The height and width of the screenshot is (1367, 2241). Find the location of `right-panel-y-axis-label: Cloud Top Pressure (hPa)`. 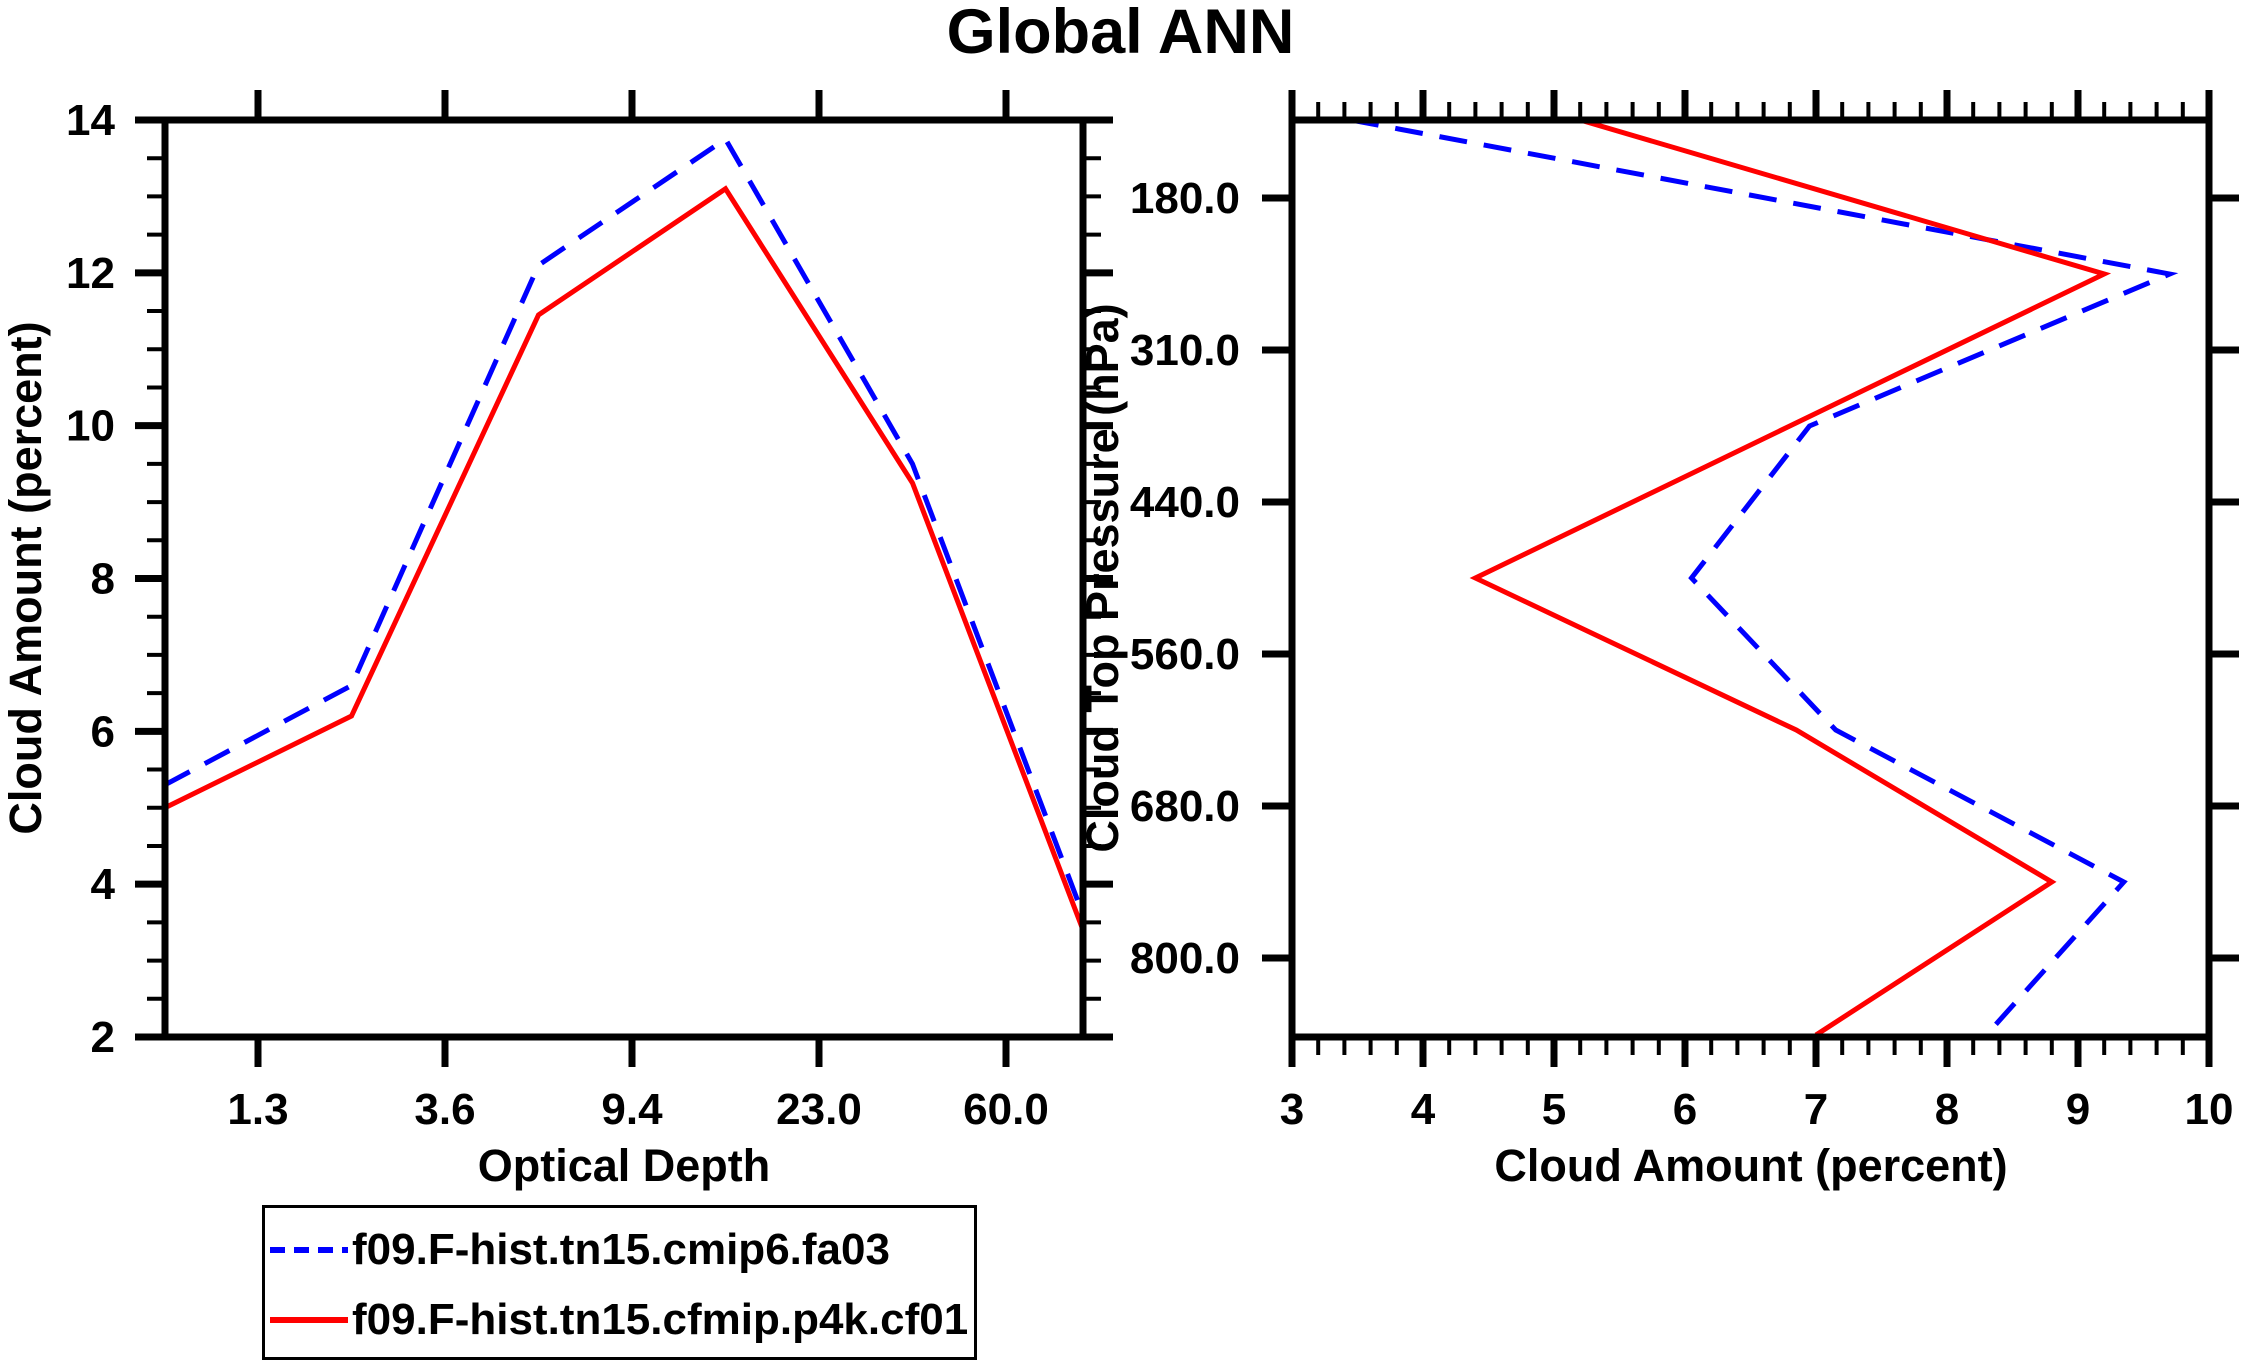

right-panel-y-axis-label: Cloud Top Pressure (hPa) is located at coordinates (1102, 578).